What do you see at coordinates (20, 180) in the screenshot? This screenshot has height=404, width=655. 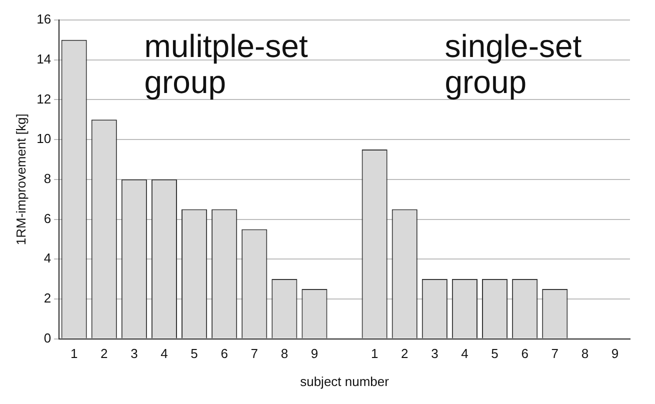 I see `y-axis-title: 1RM-improvement [kg]` at bounding box center [20, 180].